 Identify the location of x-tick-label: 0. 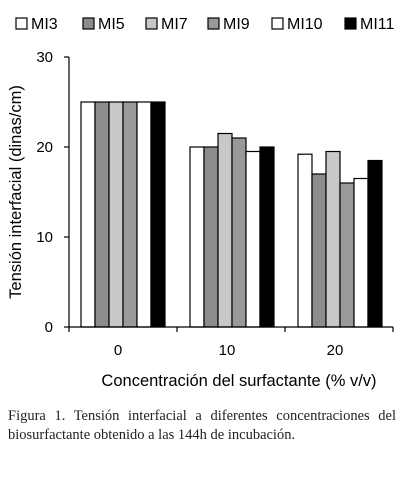
(118, 350).